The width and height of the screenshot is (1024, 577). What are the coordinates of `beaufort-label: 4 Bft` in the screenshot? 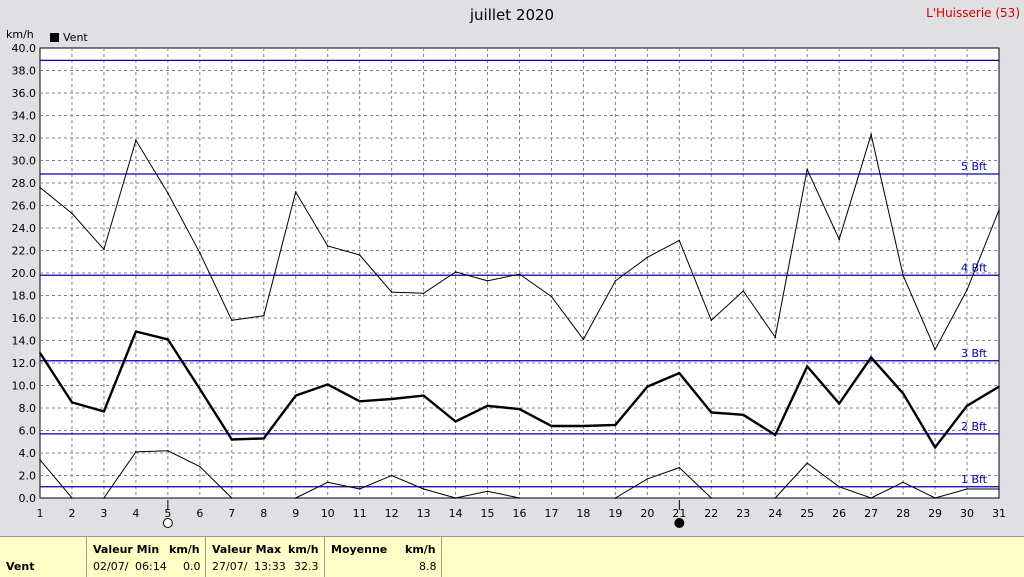 It's located at (974, 267).